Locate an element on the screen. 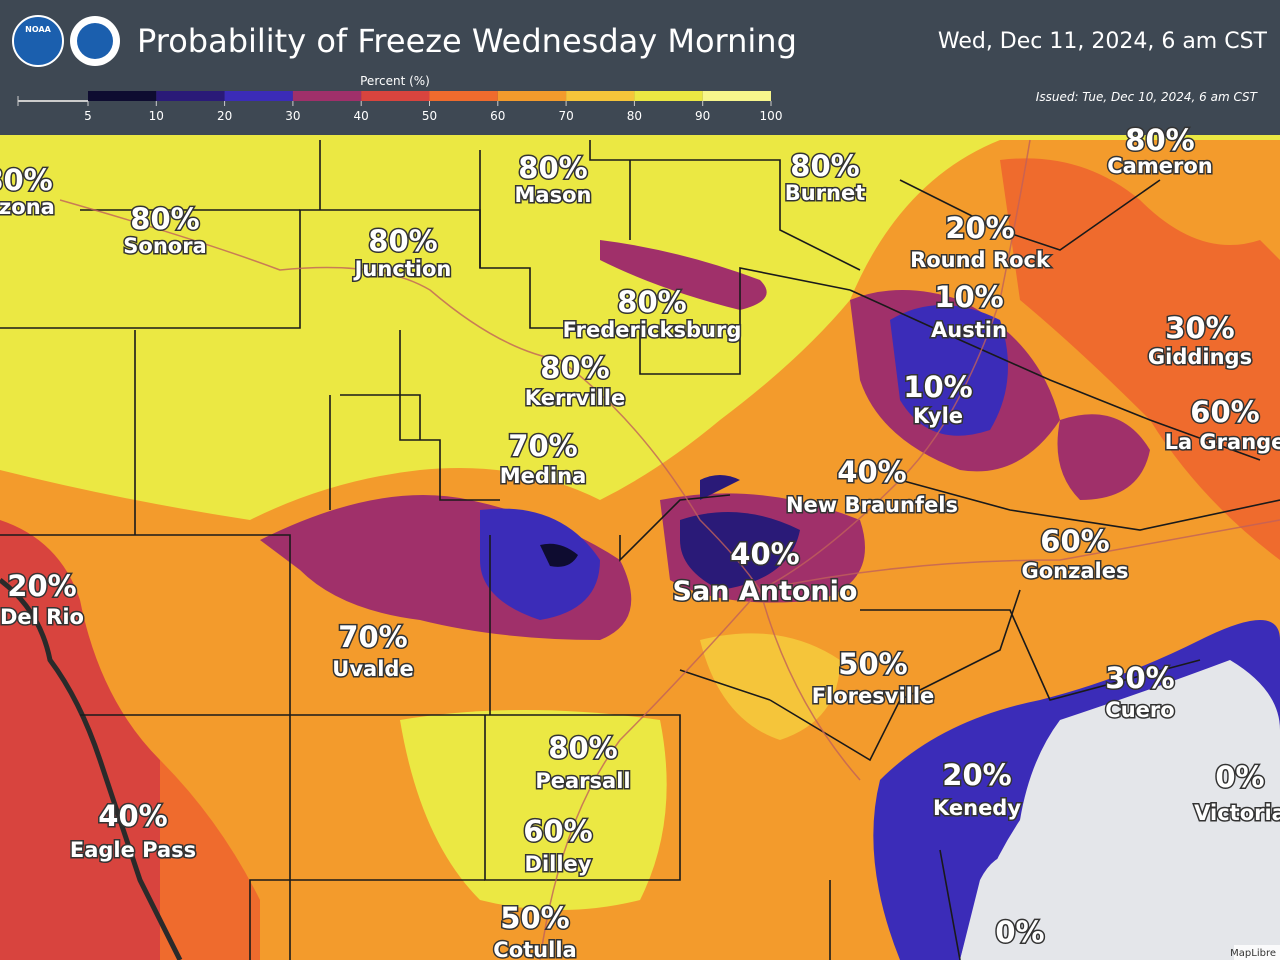 This screenshot has width=1280, height=960. city-name: Eagle Pass is located at coordinates (133, 850).